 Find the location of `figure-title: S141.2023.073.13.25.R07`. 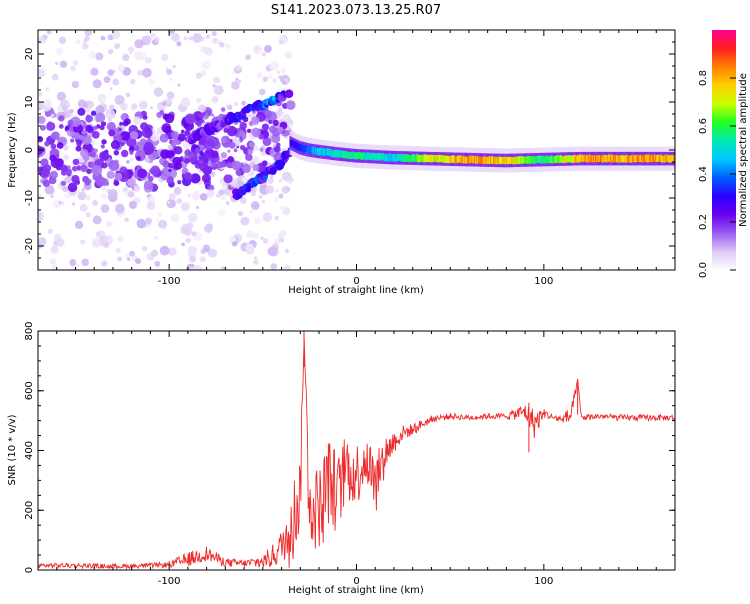

figure-title: S141.2023.073.13.25.R07 is located at coordinates (356, 10).